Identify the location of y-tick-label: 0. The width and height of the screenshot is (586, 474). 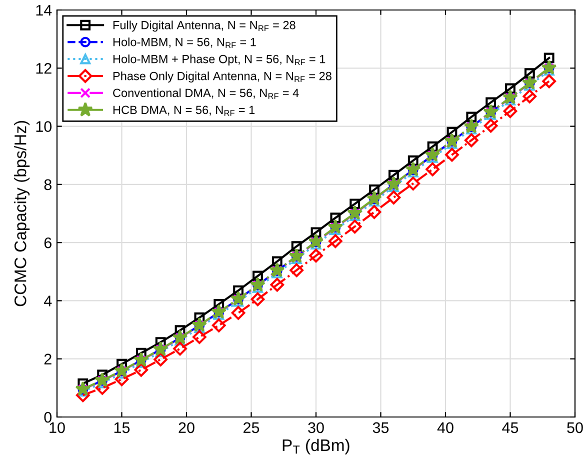
(48, 417).